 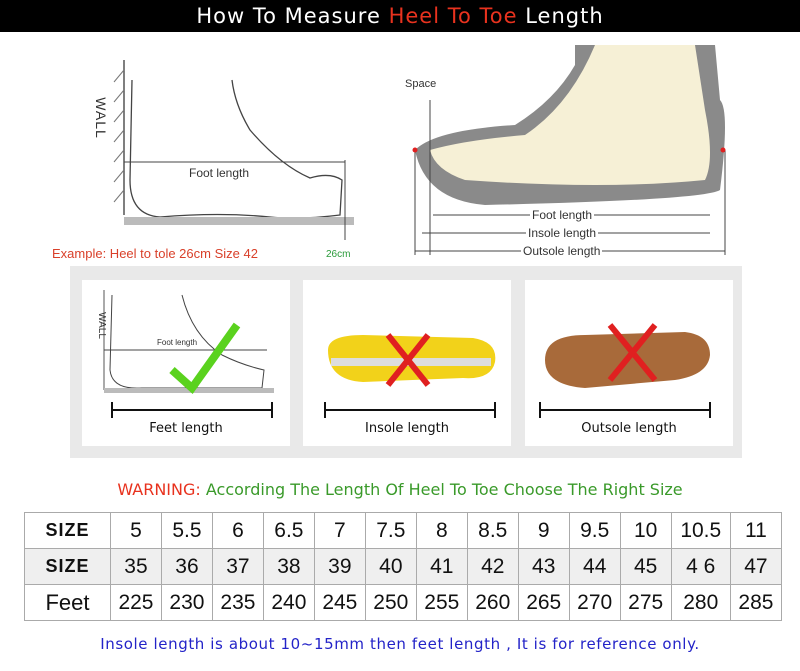 I want to click on table-cell: 250, so click(x=390, y=602).